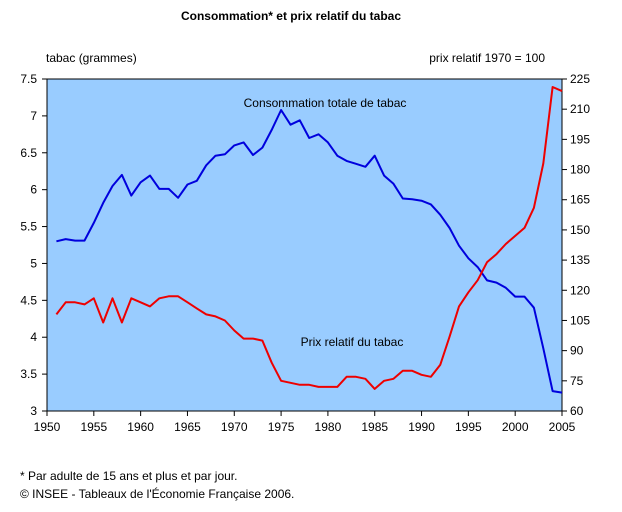 This screenshot has width=622, height=512. Describe the element at coordinates (281, 427) in the screenshot. I see `x-tick-label: 1975` at that location.